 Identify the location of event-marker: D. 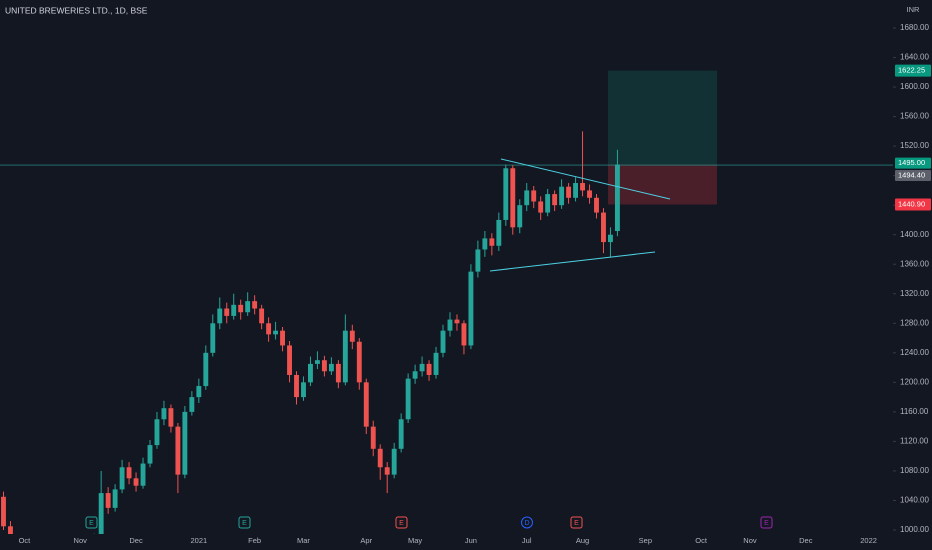
(527, 522).